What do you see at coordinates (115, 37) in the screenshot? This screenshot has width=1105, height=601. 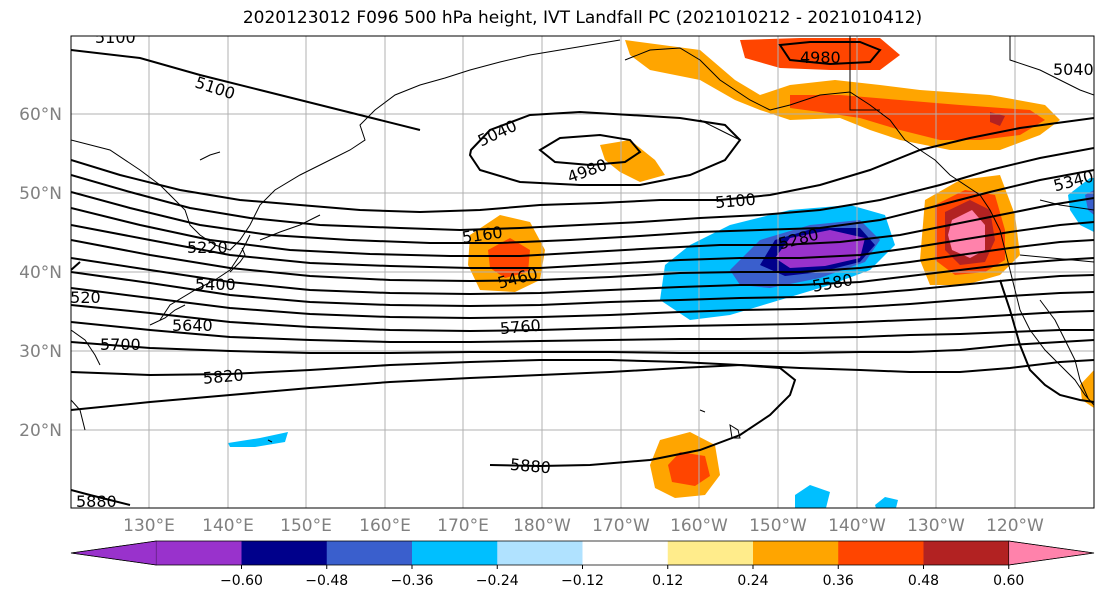 I see `contour-label-5100-nw: 5100` at bounding box center [115, 37].